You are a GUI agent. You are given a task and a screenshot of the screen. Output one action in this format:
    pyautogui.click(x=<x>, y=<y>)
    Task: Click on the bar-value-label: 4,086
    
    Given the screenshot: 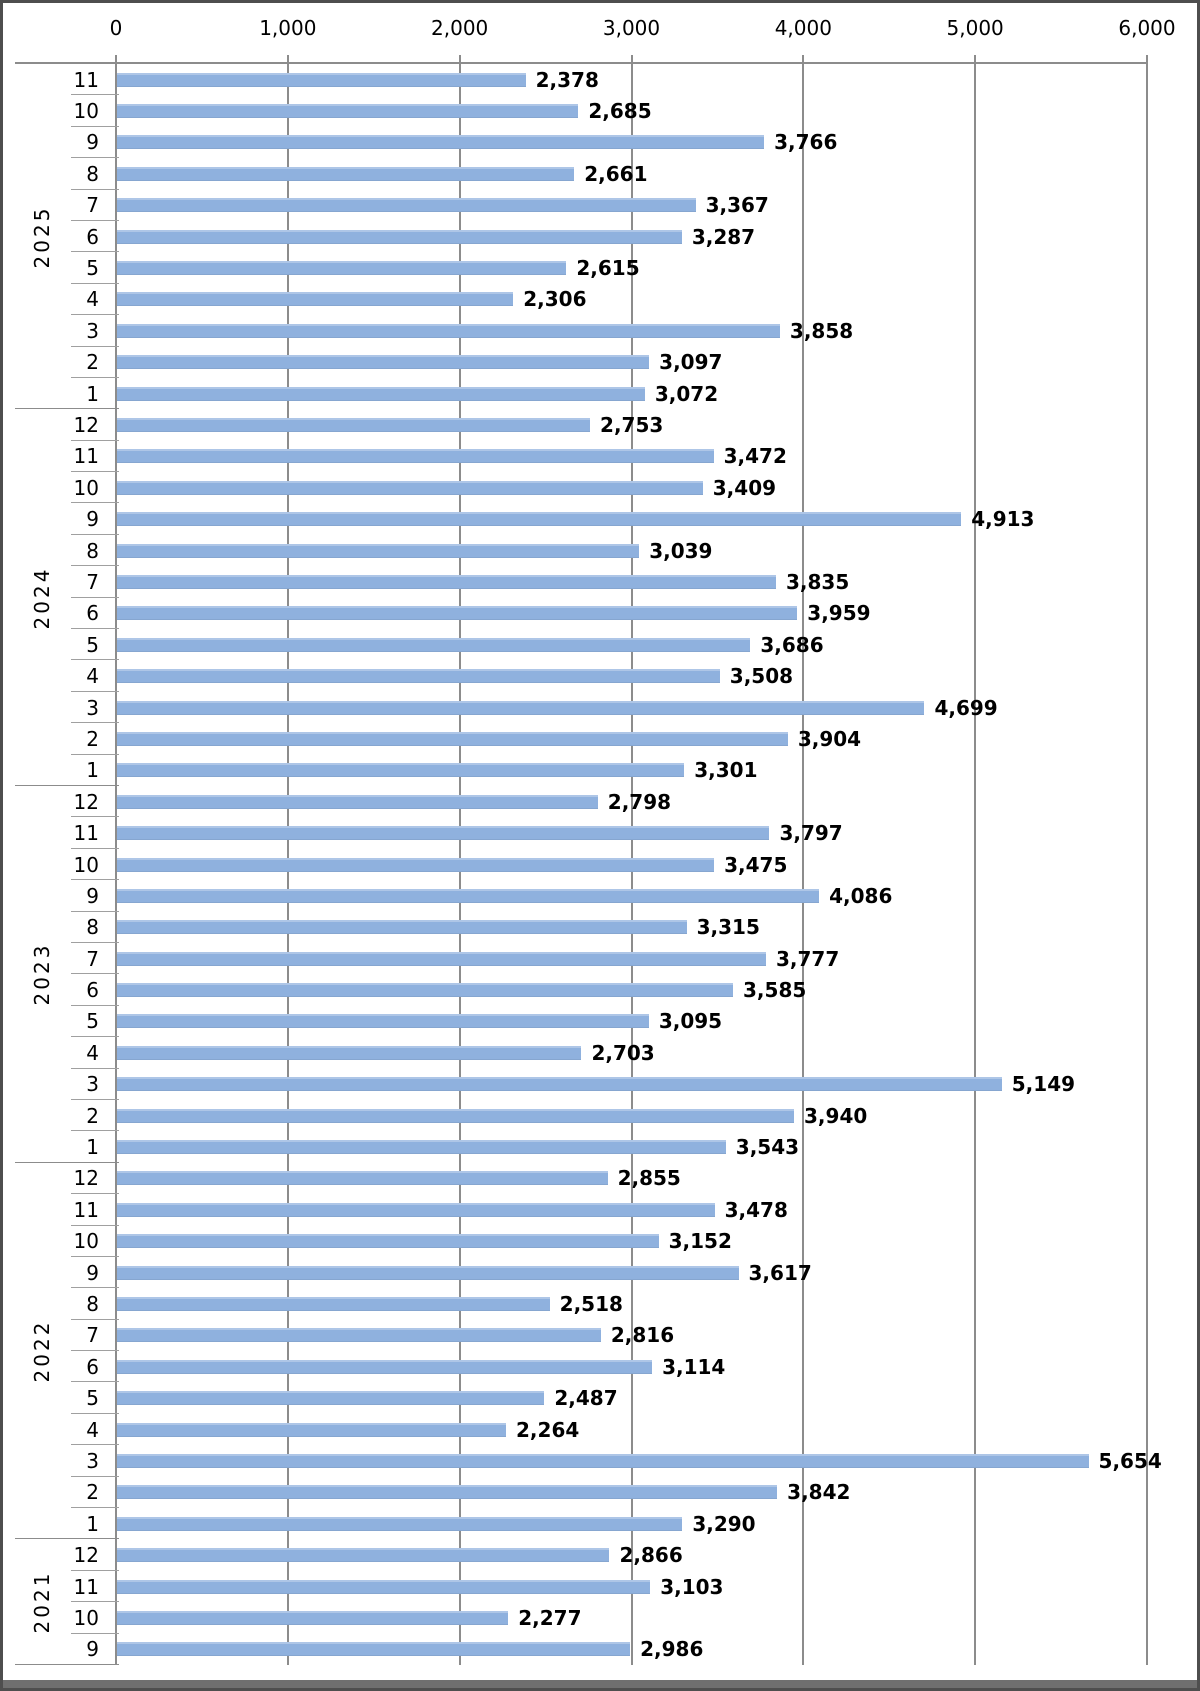 What is the action you would take?
    pyautogui.click(x=861, y=895)
    